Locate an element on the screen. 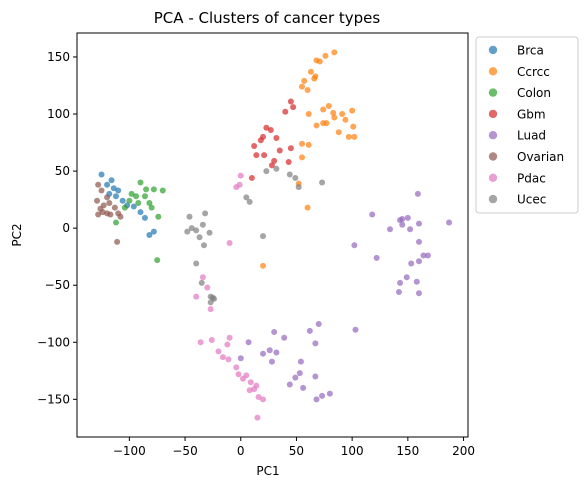 This screenshot has height=490, width=588. y-tick-label: −150 is located at coordinates (53, 399).